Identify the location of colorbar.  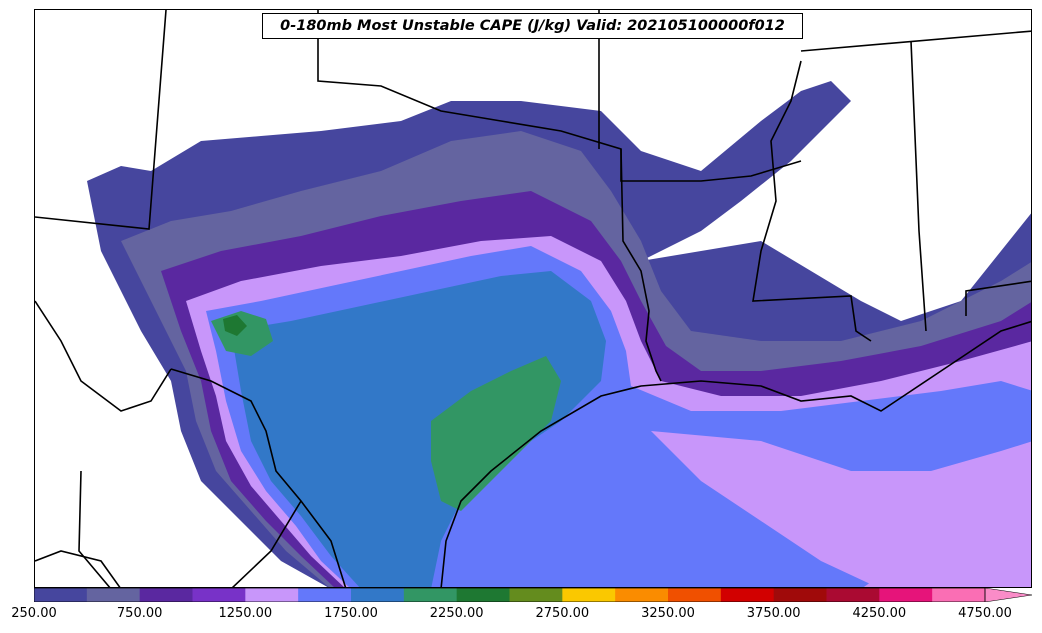
(533, 595).